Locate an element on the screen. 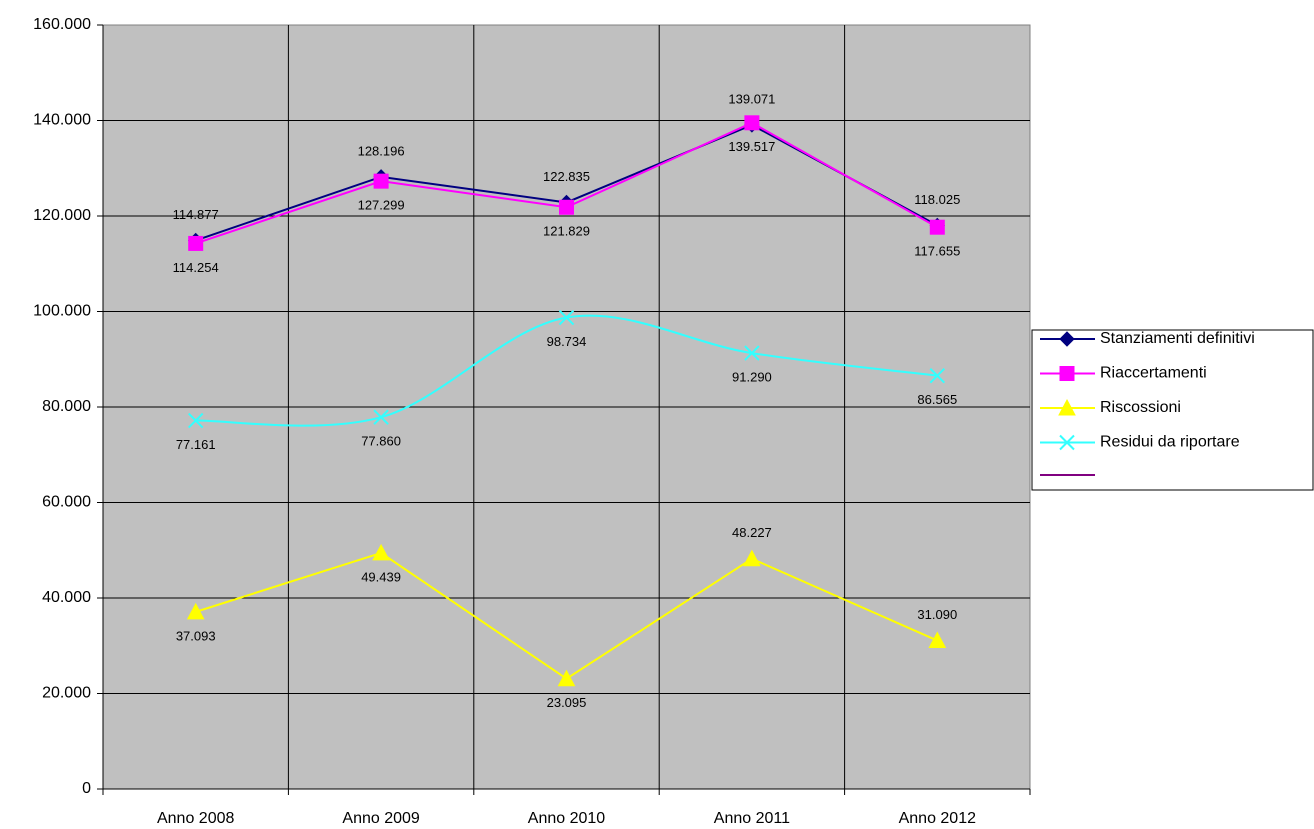  data-label: 128.196 is located at coordinates (381, 150).